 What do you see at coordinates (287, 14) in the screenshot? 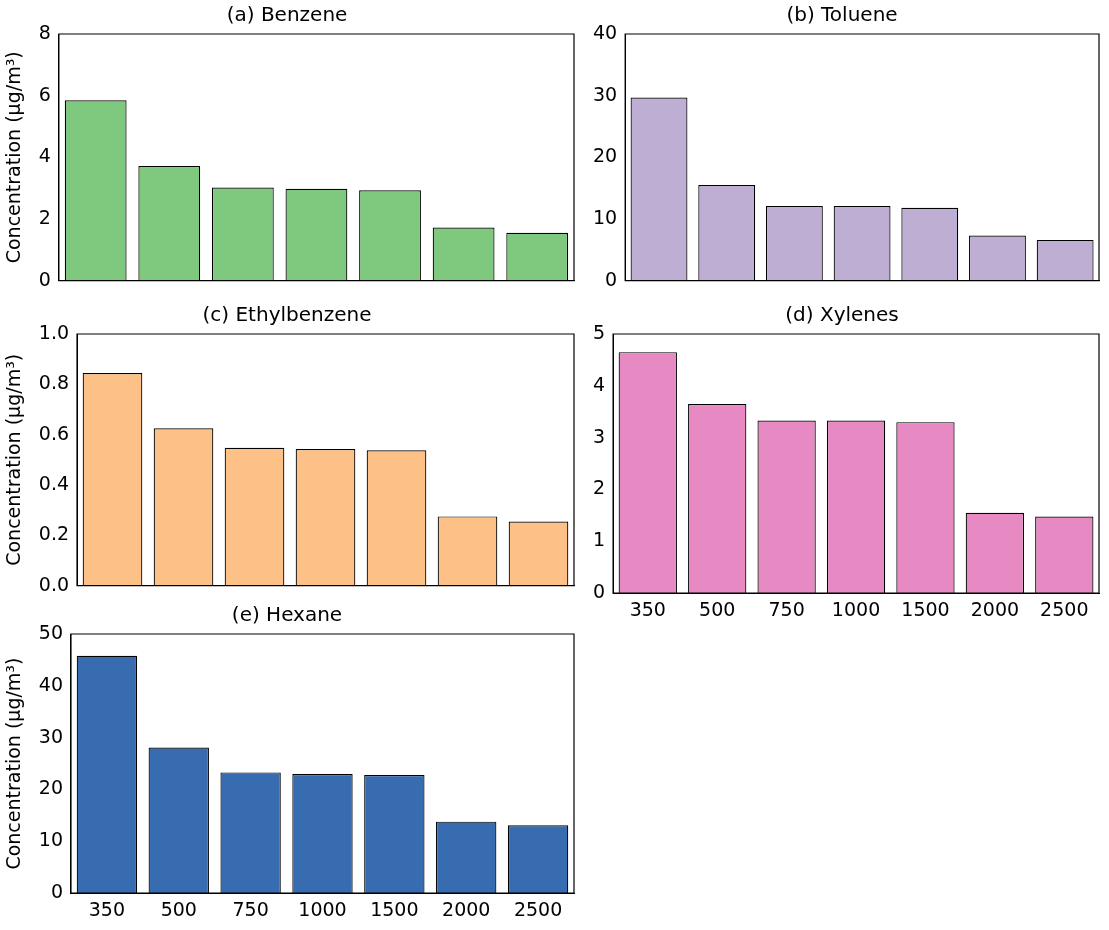
I see `chart-title: (a) Benzene` at bounding box center [287, 14].